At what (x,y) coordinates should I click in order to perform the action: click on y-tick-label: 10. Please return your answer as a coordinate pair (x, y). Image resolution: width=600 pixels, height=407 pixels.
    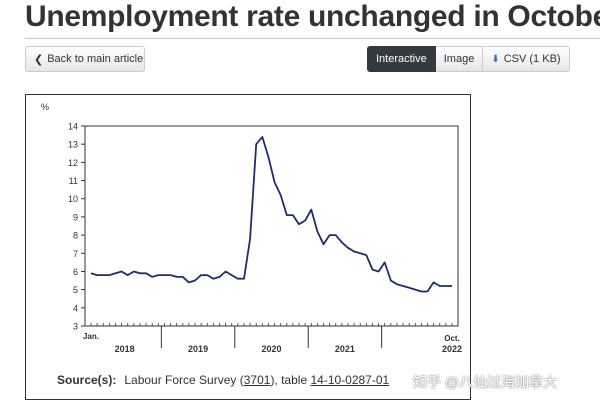
    Looking at the image, I should click on (73, 199).